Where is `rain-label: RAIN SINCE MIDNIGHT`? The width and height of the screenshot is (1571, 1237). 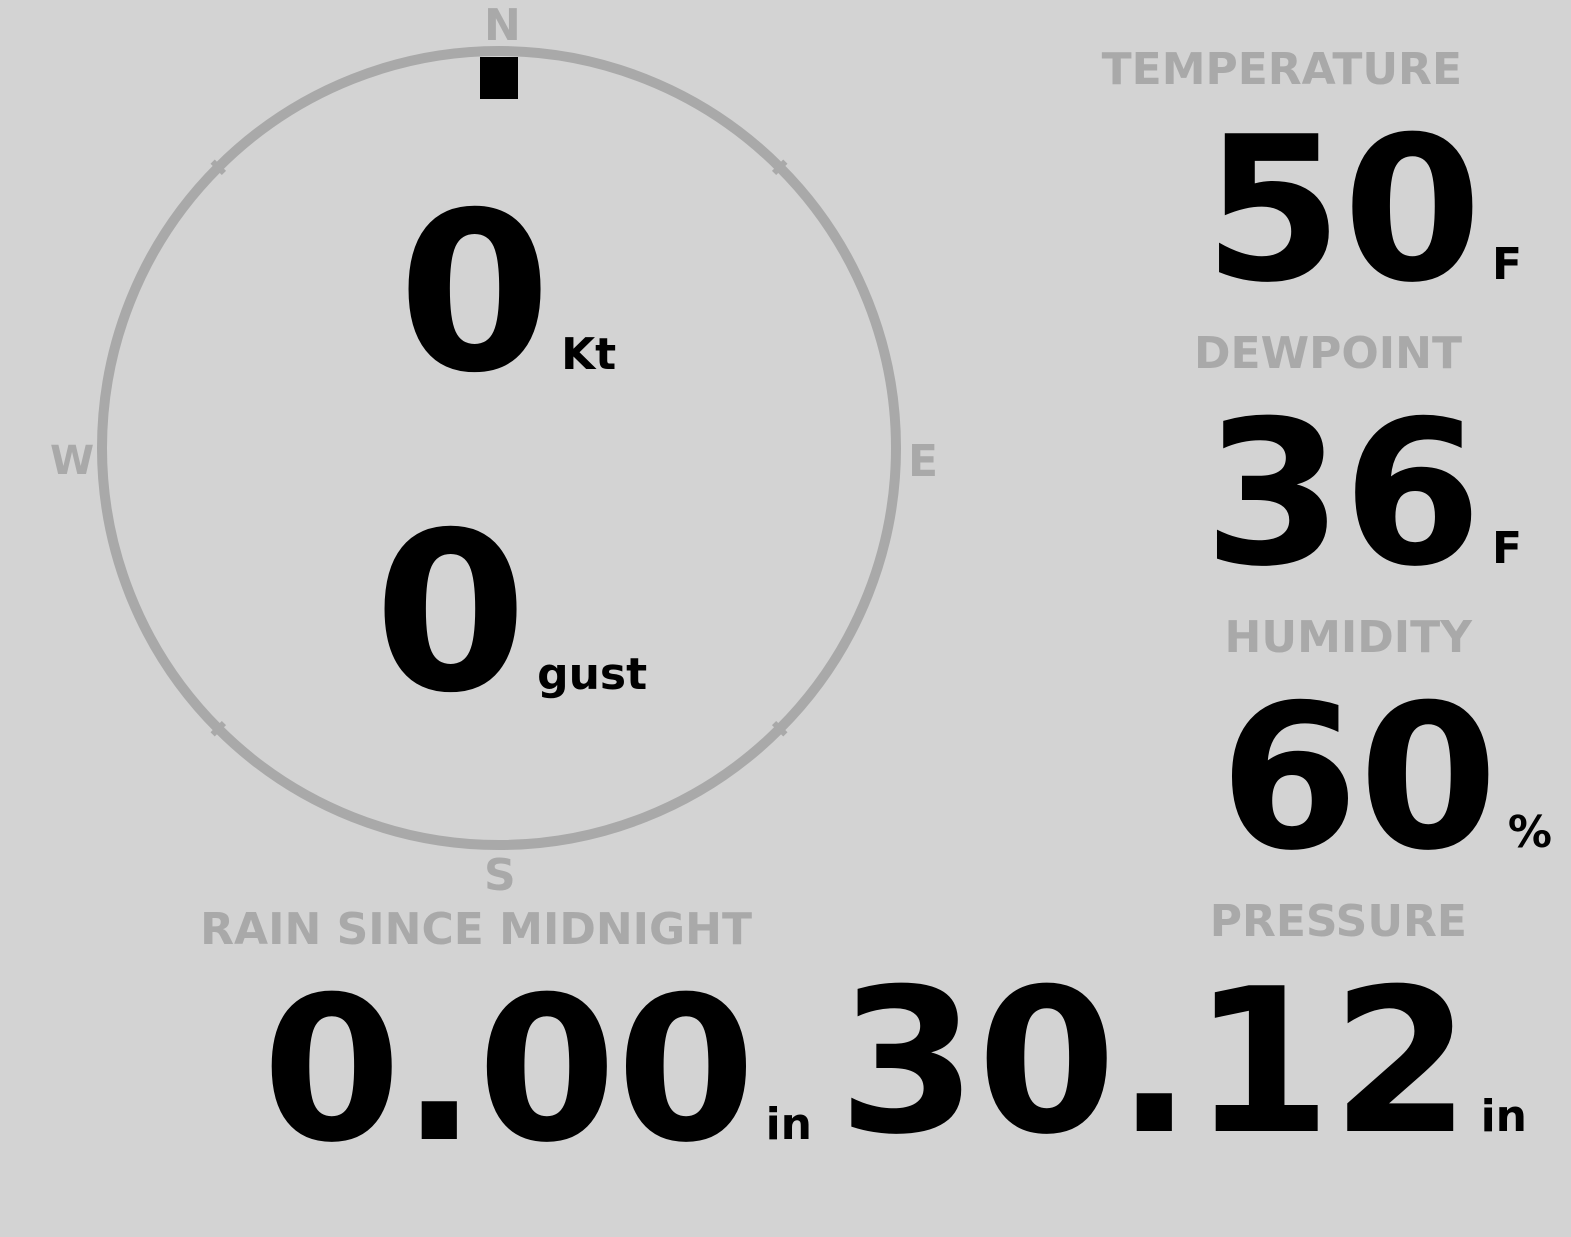 rain-label: RAIN SINCE MIDNIGHT is located at coordinates (476, 929).